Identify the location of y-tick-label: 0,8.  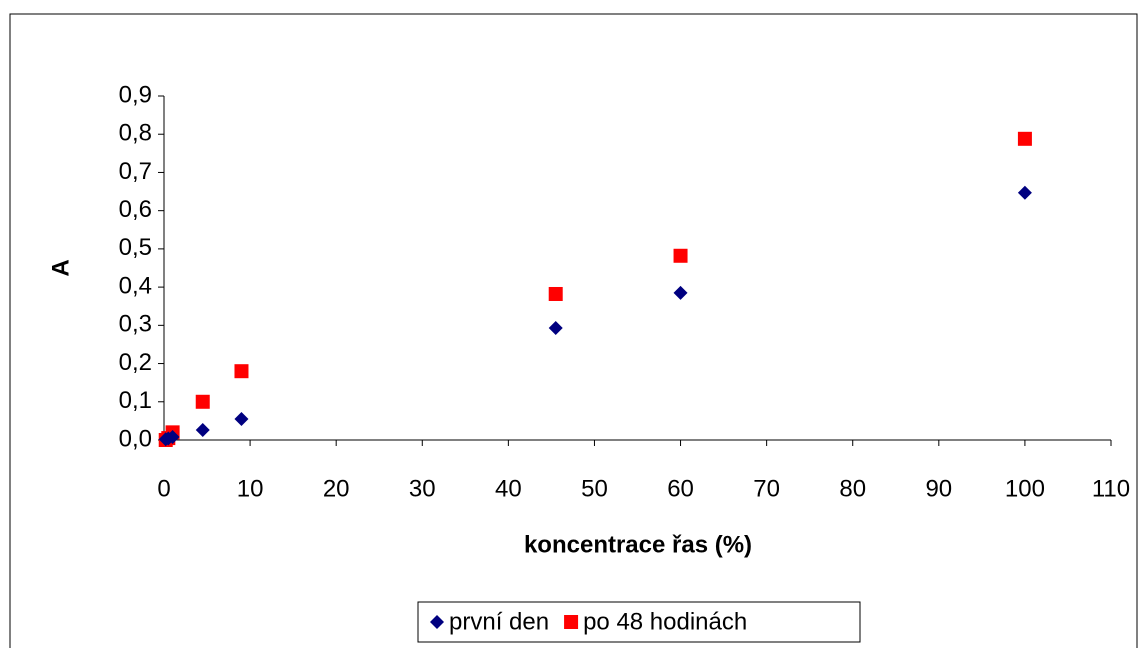
(135, 133).